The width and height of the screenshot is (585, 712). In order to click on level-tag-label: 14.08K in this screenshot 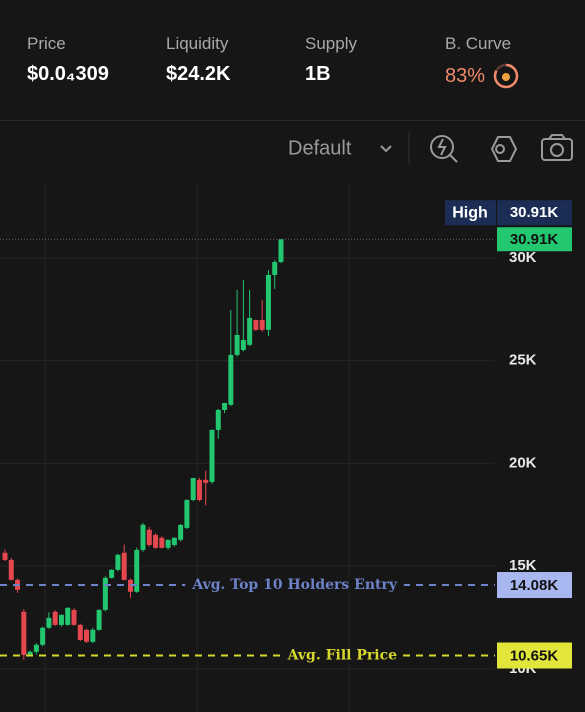, I will do `click(534, 585)`.